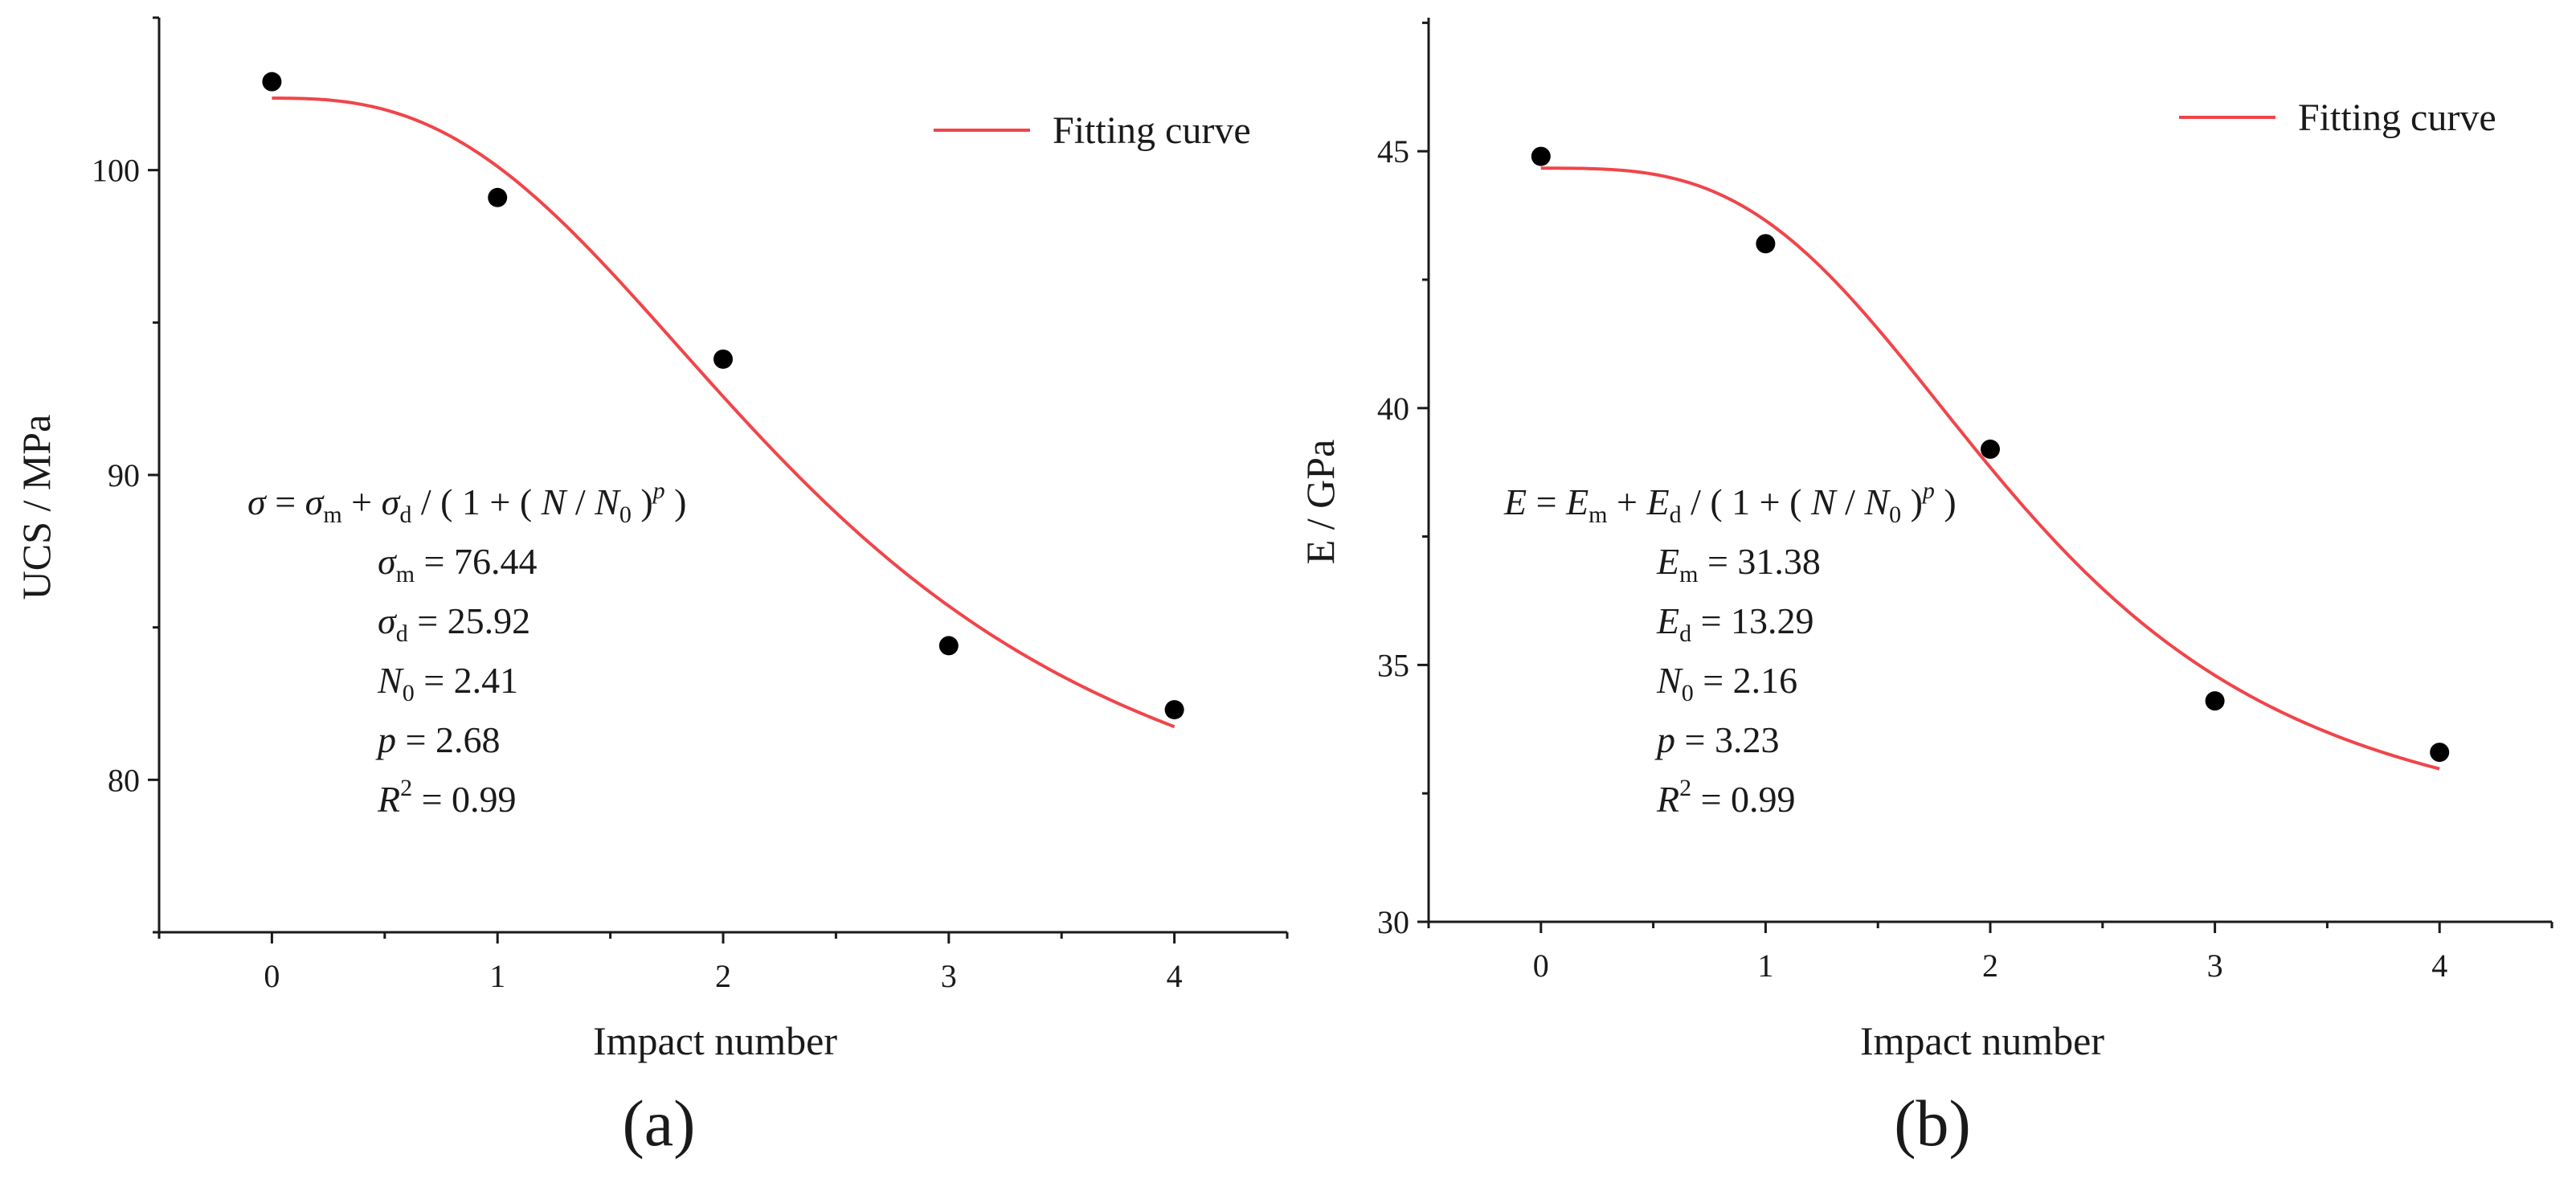 This screenshot has width=2576, height=1183. What do you see at coordinates (1393, 151) in the screenshot?
I see `y-tick-label: 45` at bounding box center [1393, 151].